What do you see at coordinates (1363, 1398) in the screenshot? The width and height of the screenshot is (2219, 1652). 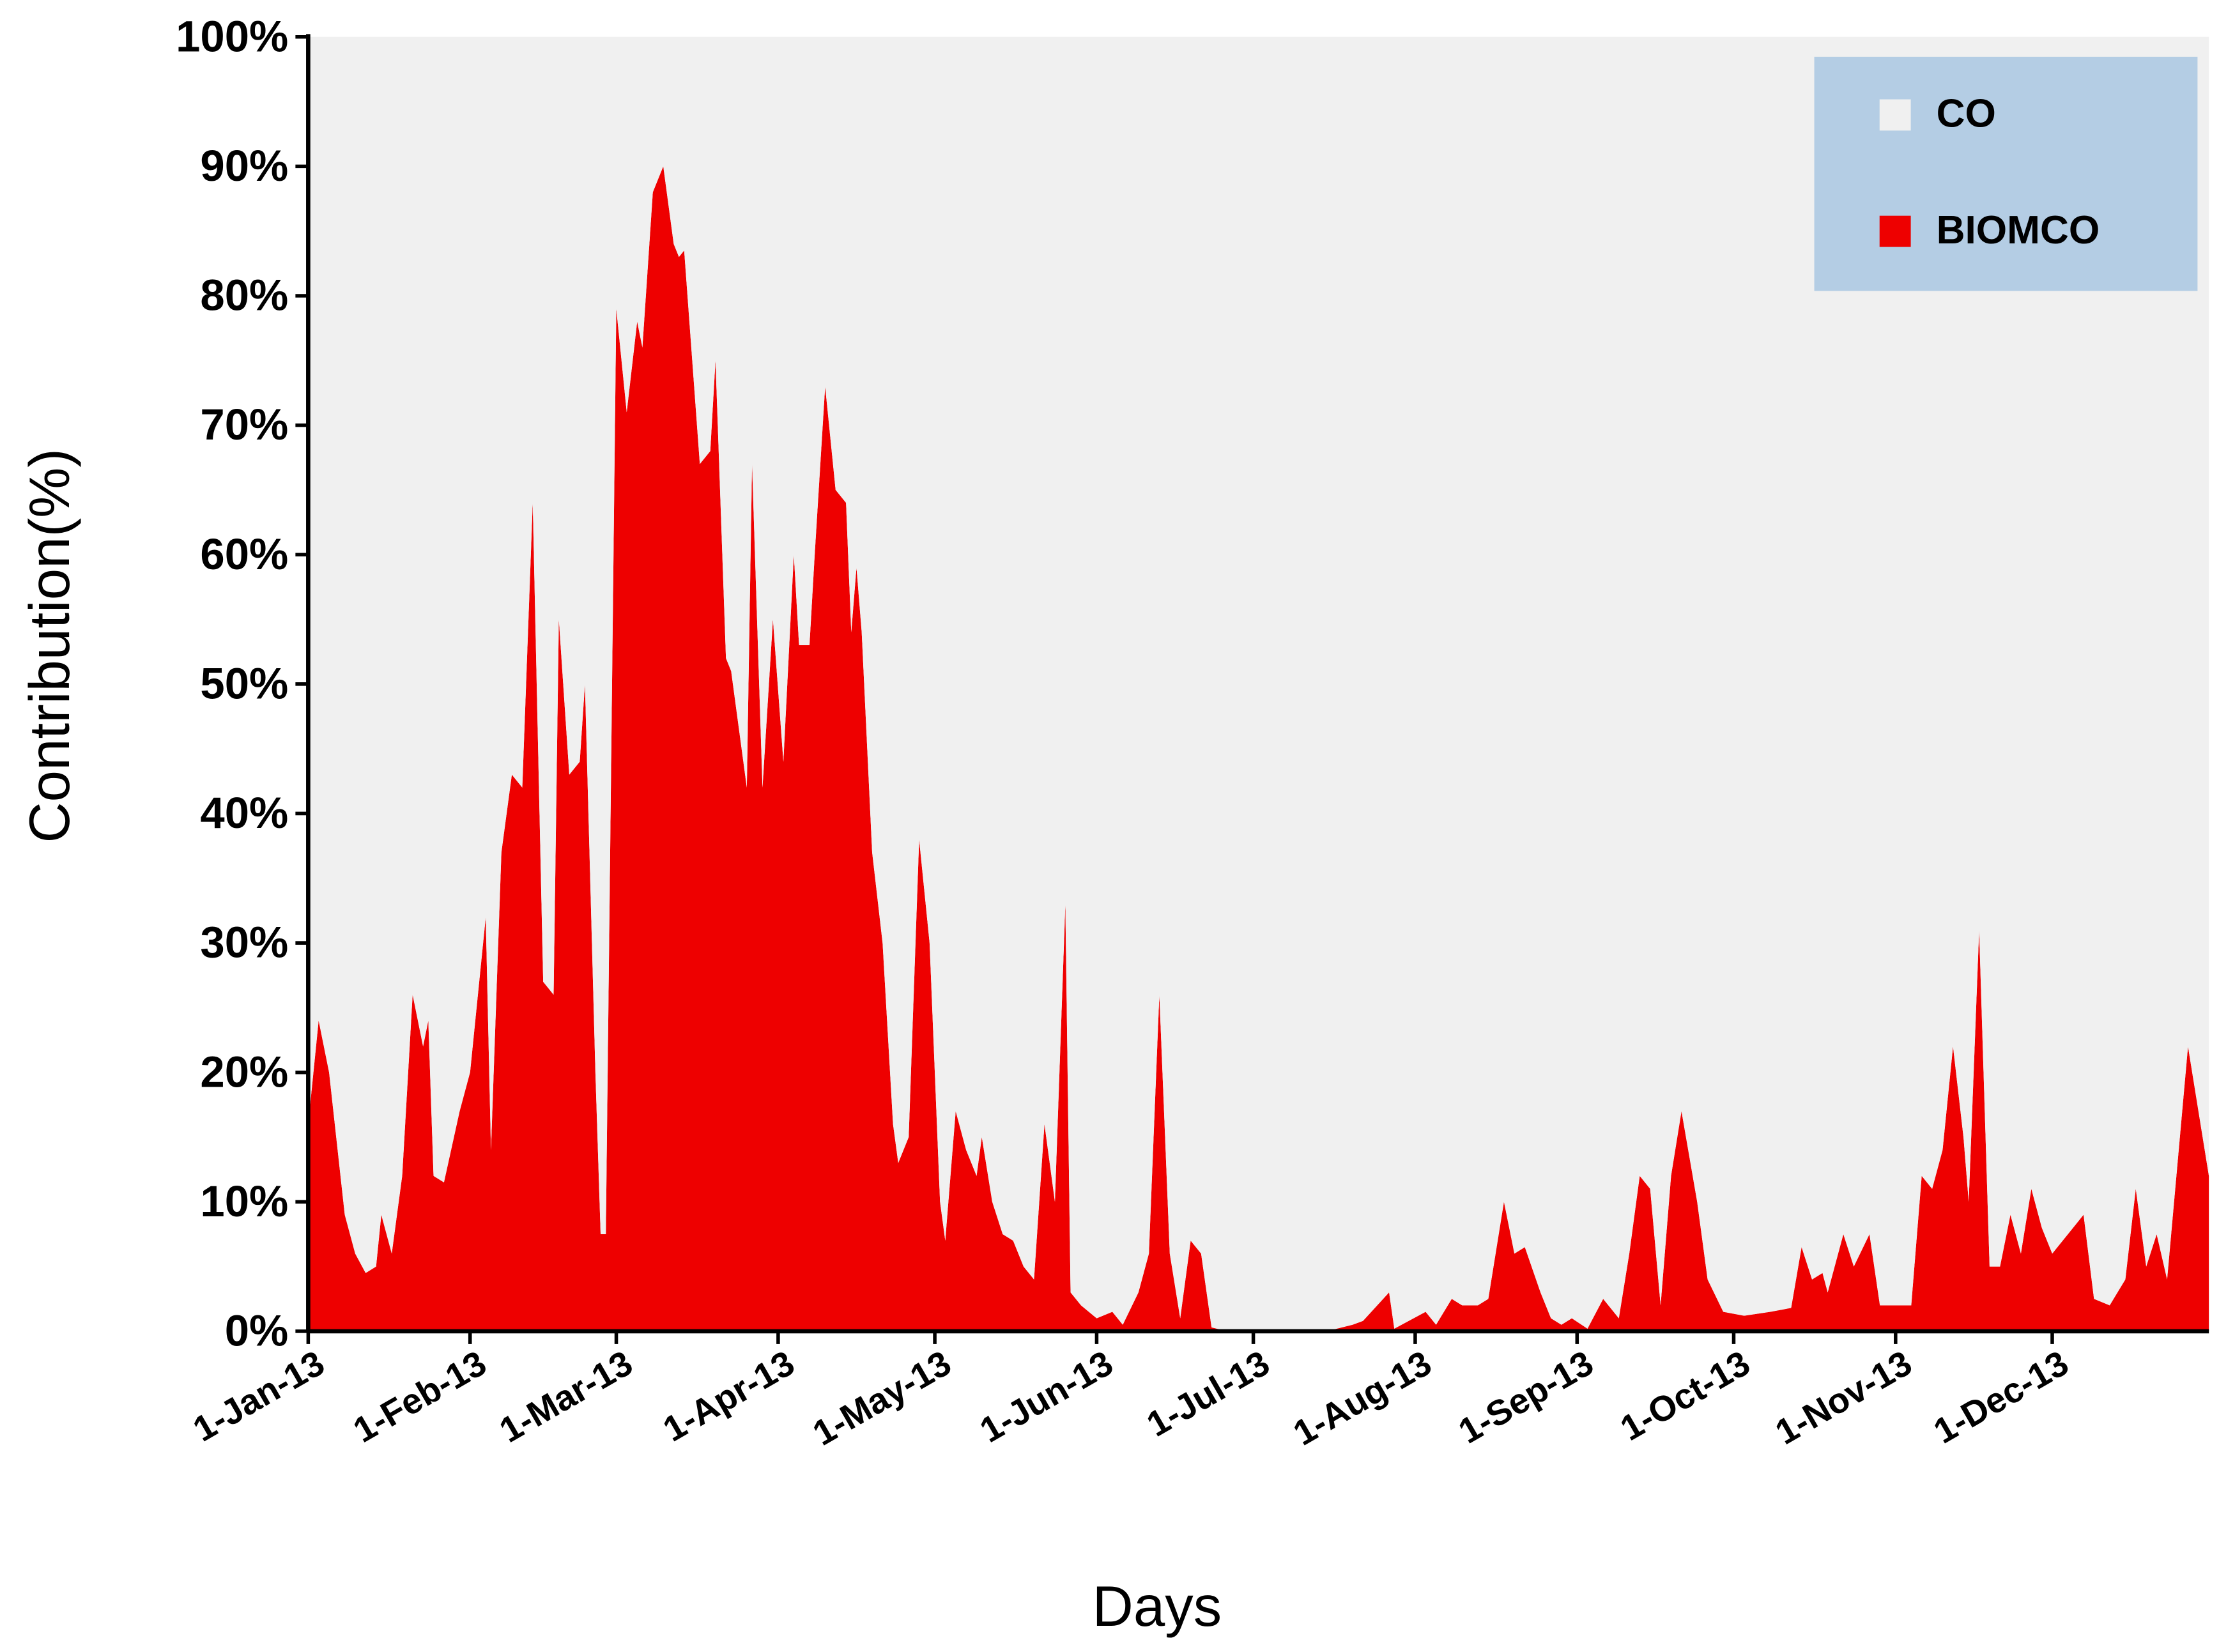 I see `x-tick-label: 1-Aug-13` at bounding box center [1363, 1398].